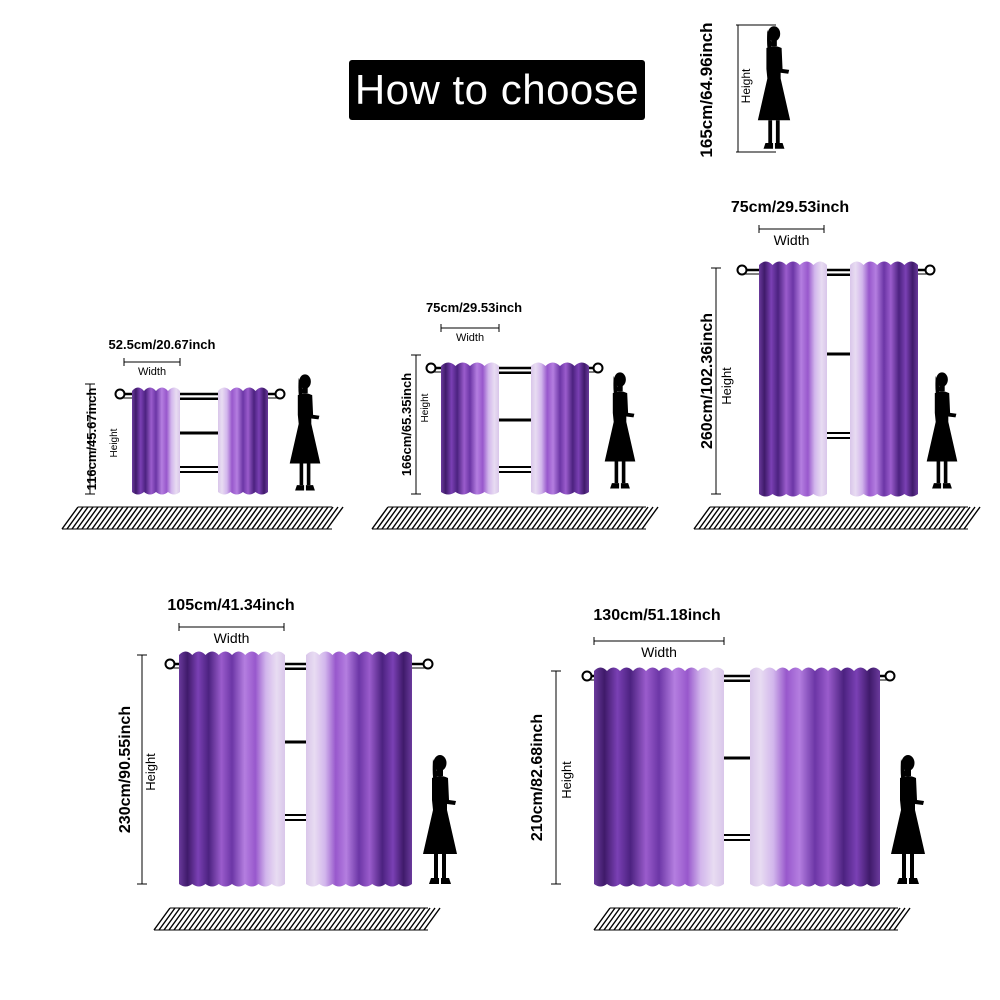 This screenshot has height=1000, width=1000. I want to click on height-measure-text: 210cm/82.68inch, so click(537, 777).